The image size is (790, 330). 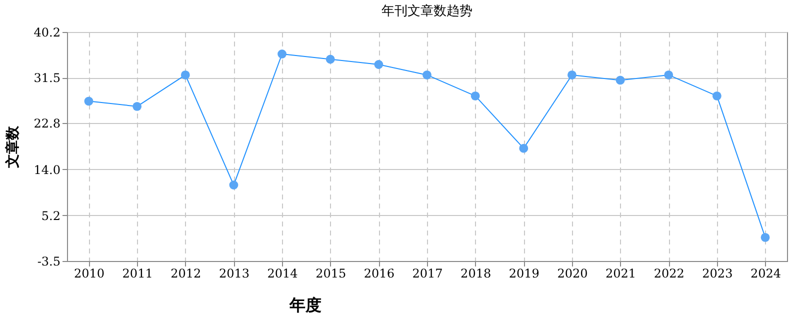 I want to click on x-tick-label: 2018, so click(x=476, y=273).